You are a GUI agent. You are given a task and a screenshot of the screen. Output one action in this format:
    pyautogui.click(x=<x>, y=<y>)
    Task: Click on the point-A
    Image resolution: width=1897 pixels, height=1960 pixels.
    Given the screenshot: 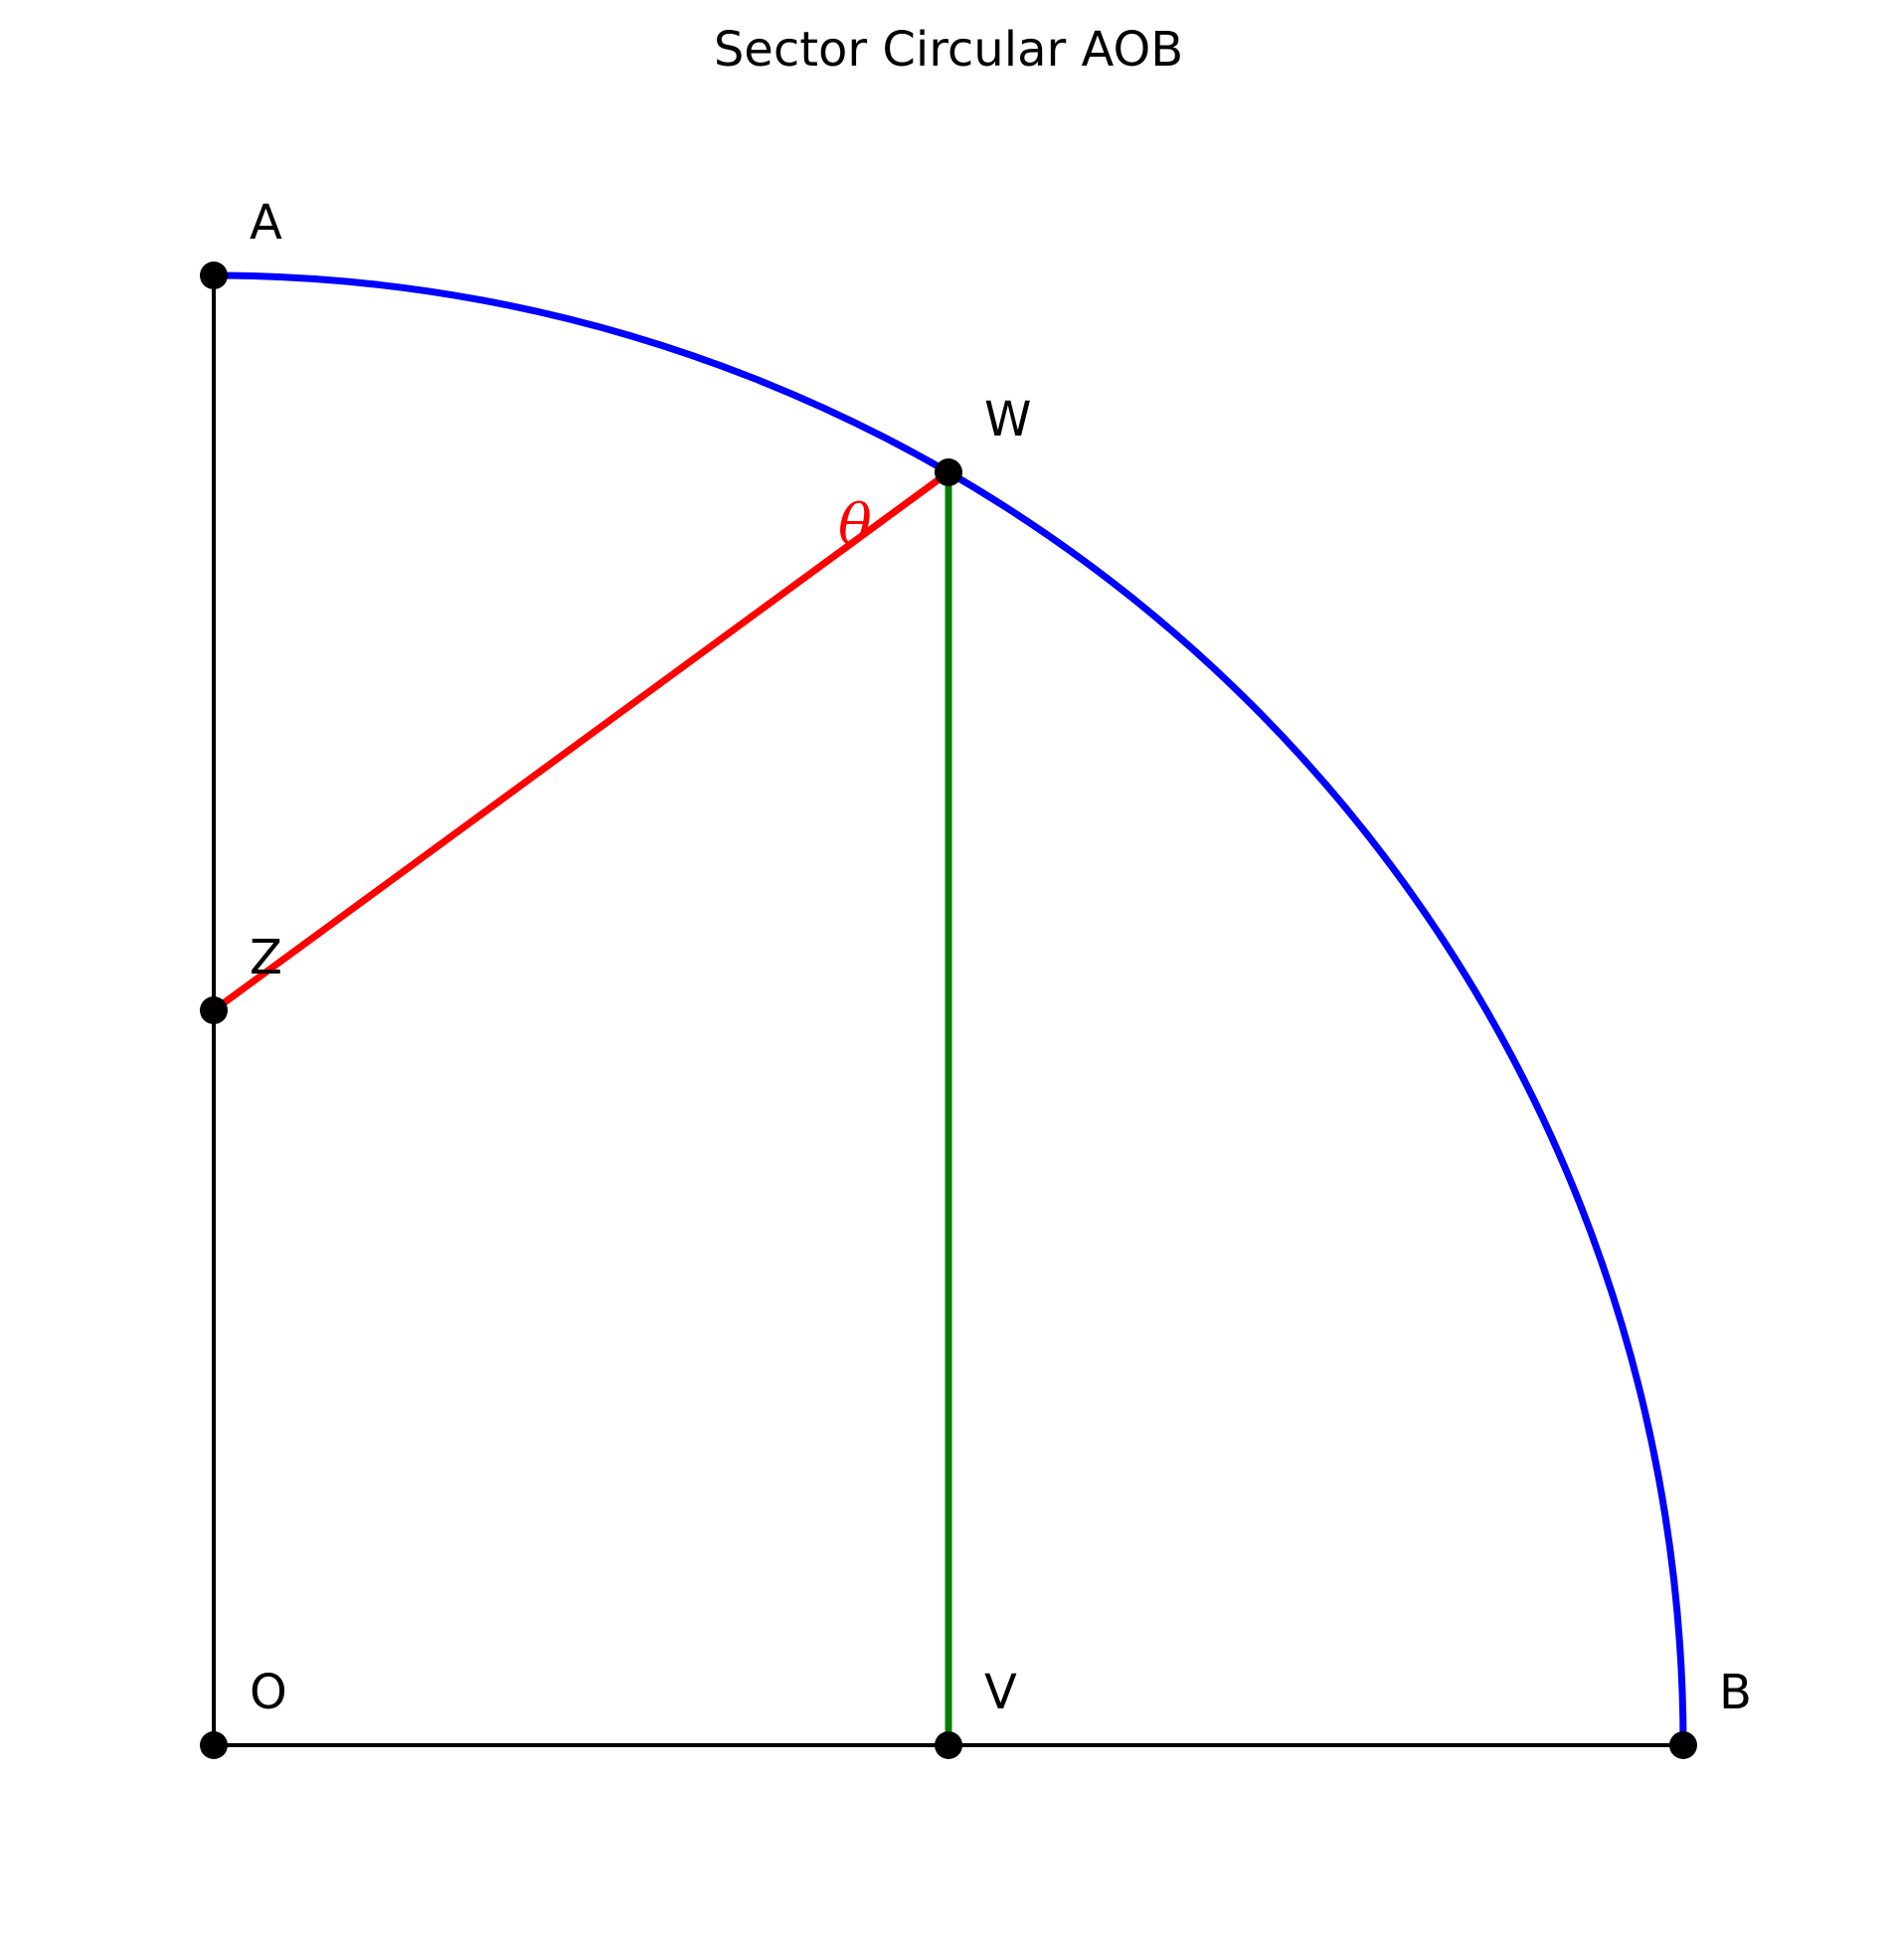 What is the action you would take?
    pyautogui.click(x=214, y=275)
    